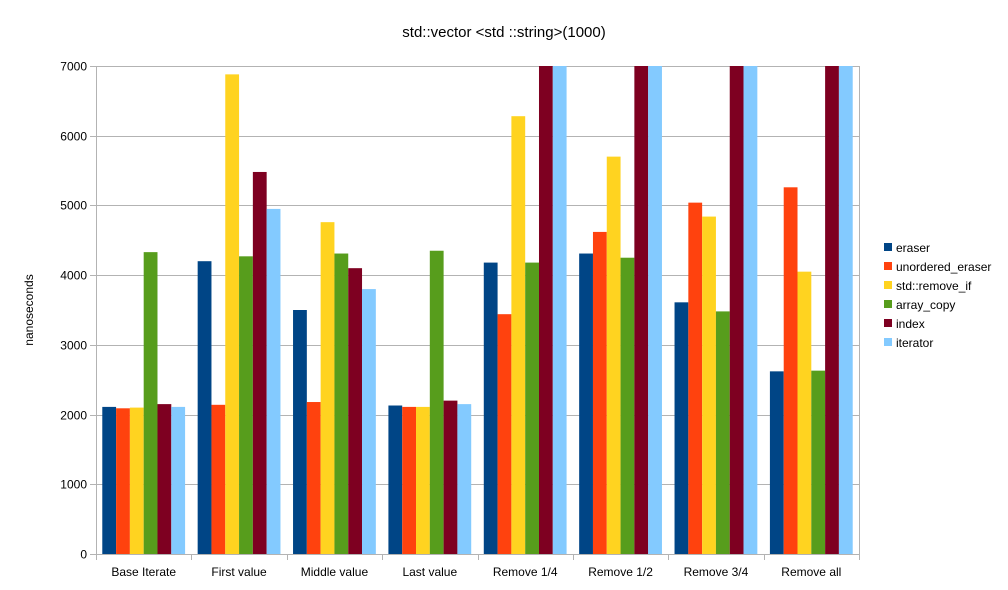 This screenshot has height=590, width=1008. Describe the element at coordinates (335, 572) in the screenshot. I see `x-tick-label: Middle value` at that location.